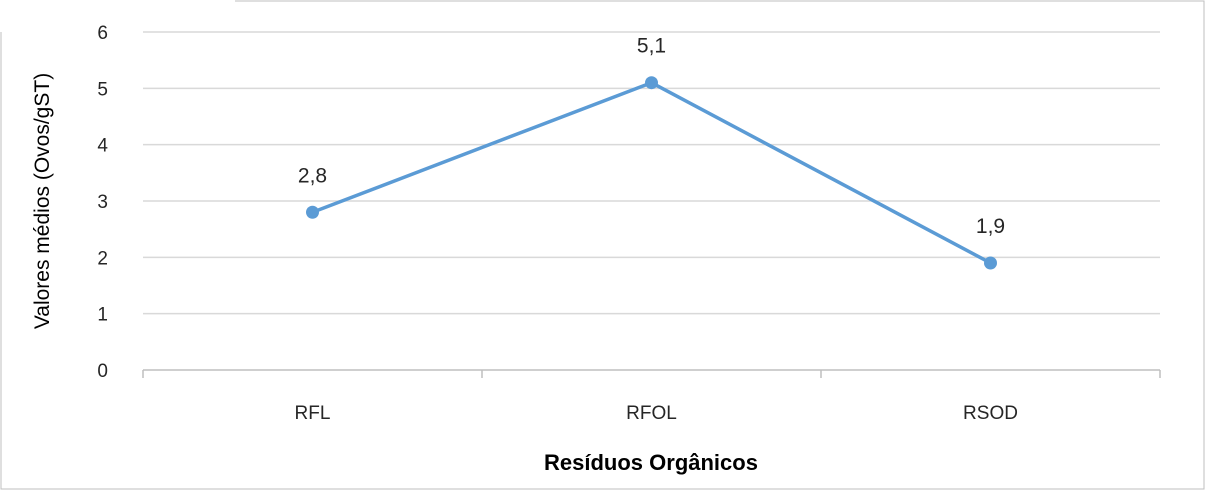 This screenshot has height=495, width=1205. Describe the element at coordinates (102, 371) in the screenshot. I see `y-tick-label: 0` at that location.